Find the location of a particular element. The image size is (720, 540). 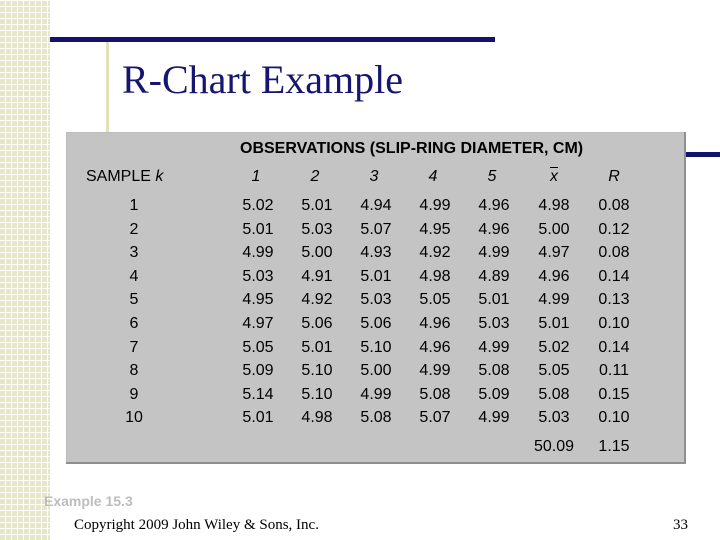

obs-column-header: 5 is located at coordinates (492, 176).